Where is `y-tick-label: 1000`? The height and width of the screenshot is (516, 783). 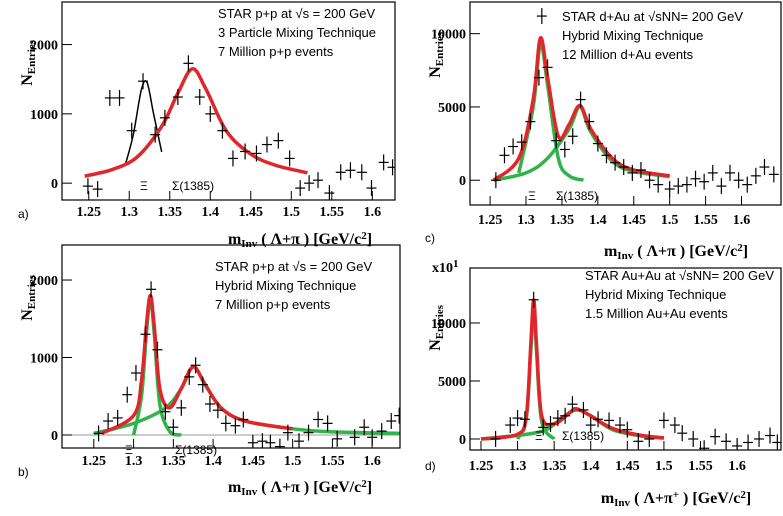
y-tick-label: 1000 is located at coordinates (44, 115).